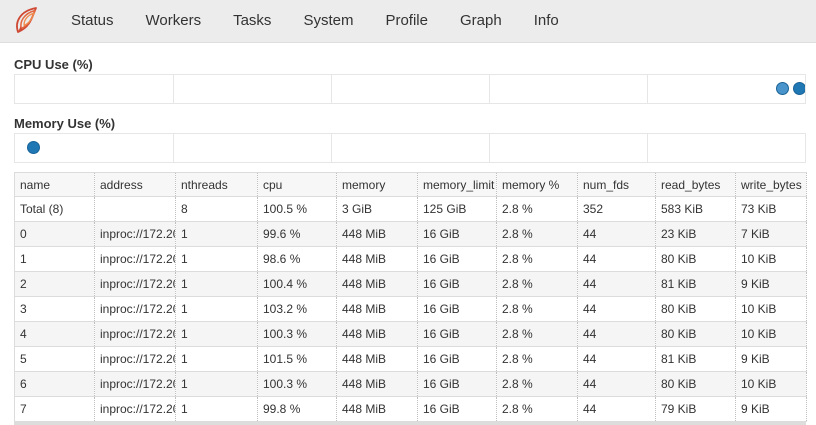 Image resolution: width=816 pixels, height=425 pixels. Describe the element at coordinates (54, 409) in the screenshot. I see `cell-name: 7` at that location.